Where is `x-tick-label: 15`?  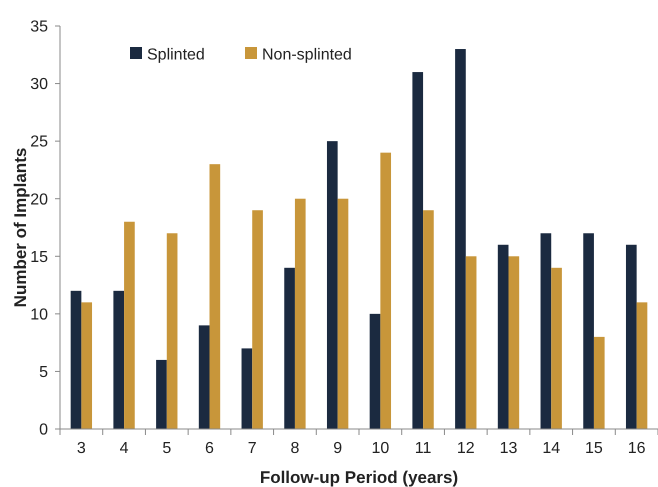 x-tick-label: 15 is located at coordinates (594, 448).